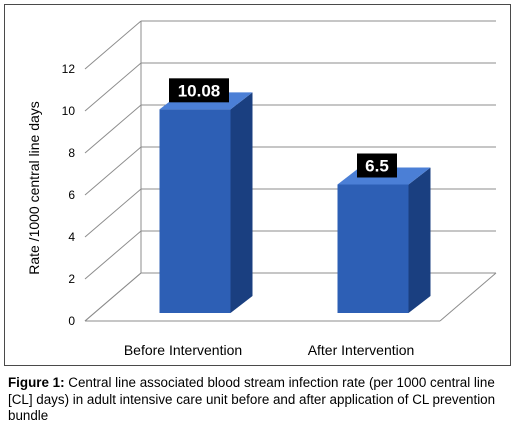  What do you see at coordinates (34, 188) in the screenshot?
I see `y-axis-title: Rate /1000 central line days` at bounding box center [34, 188].